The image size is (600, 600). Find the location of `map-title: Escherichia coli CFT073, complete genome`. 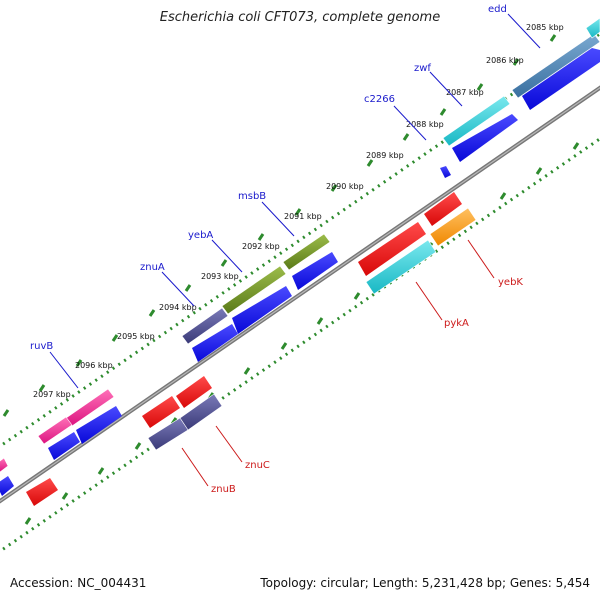

map-title: Escherichia coli CFT073, complete genome is located at coordinates (300, 17).